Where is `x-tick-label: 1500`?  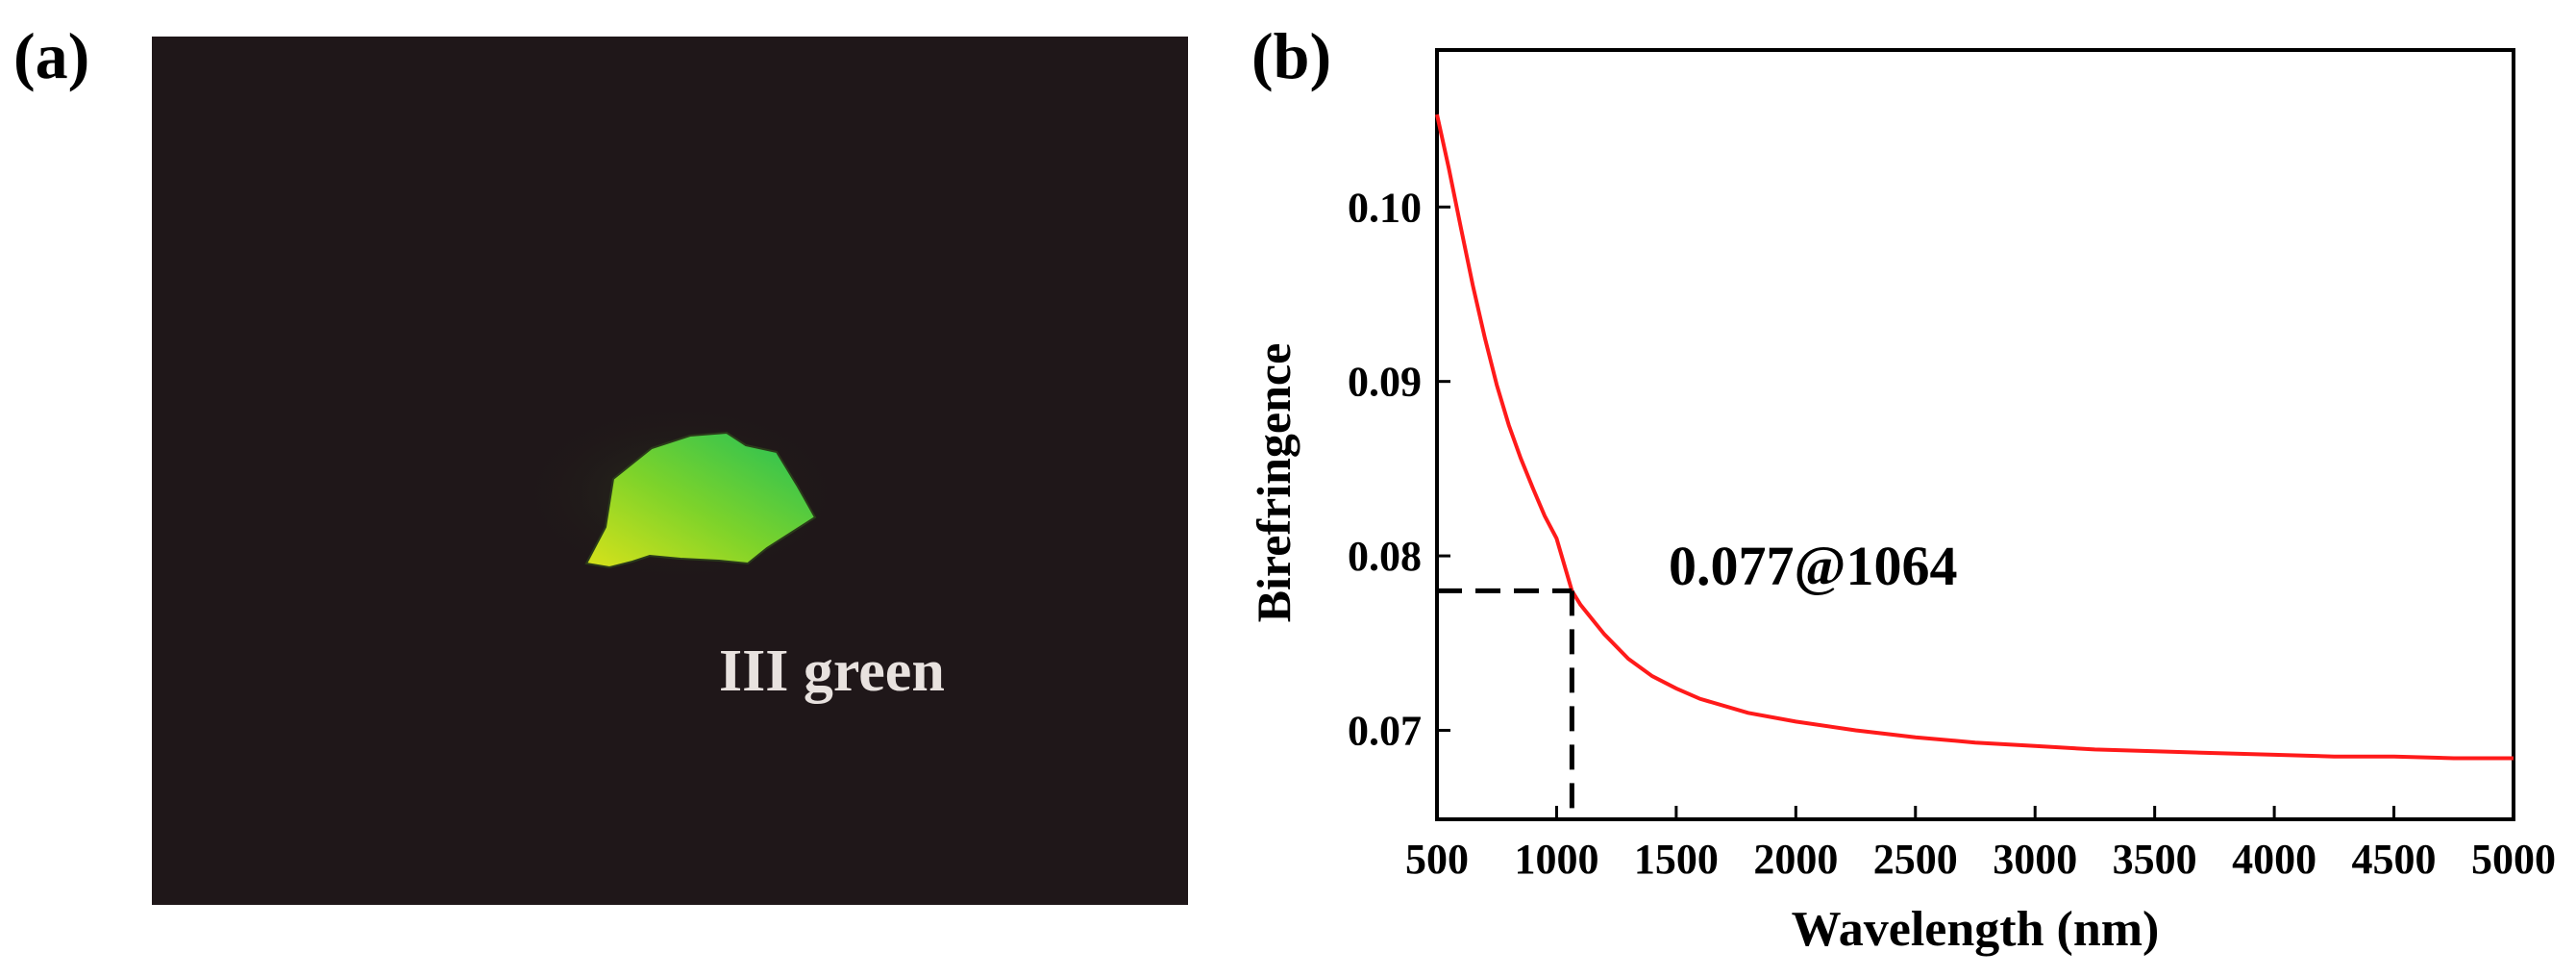
x-tick-label: 1500 is located at coordinates (1677, 859).